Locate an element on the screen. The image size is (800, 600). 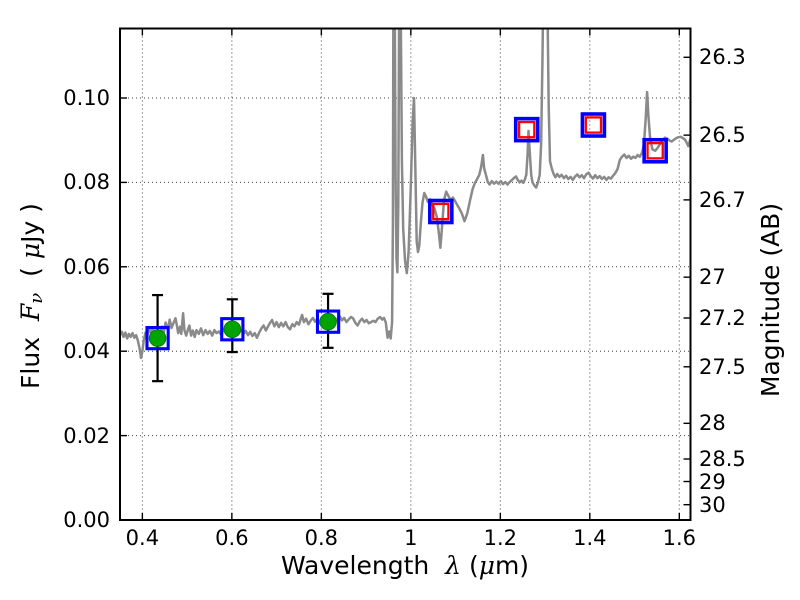
y-axis-label-left: Flux Fν ( μJy ) is located at coordinates (31, 296).